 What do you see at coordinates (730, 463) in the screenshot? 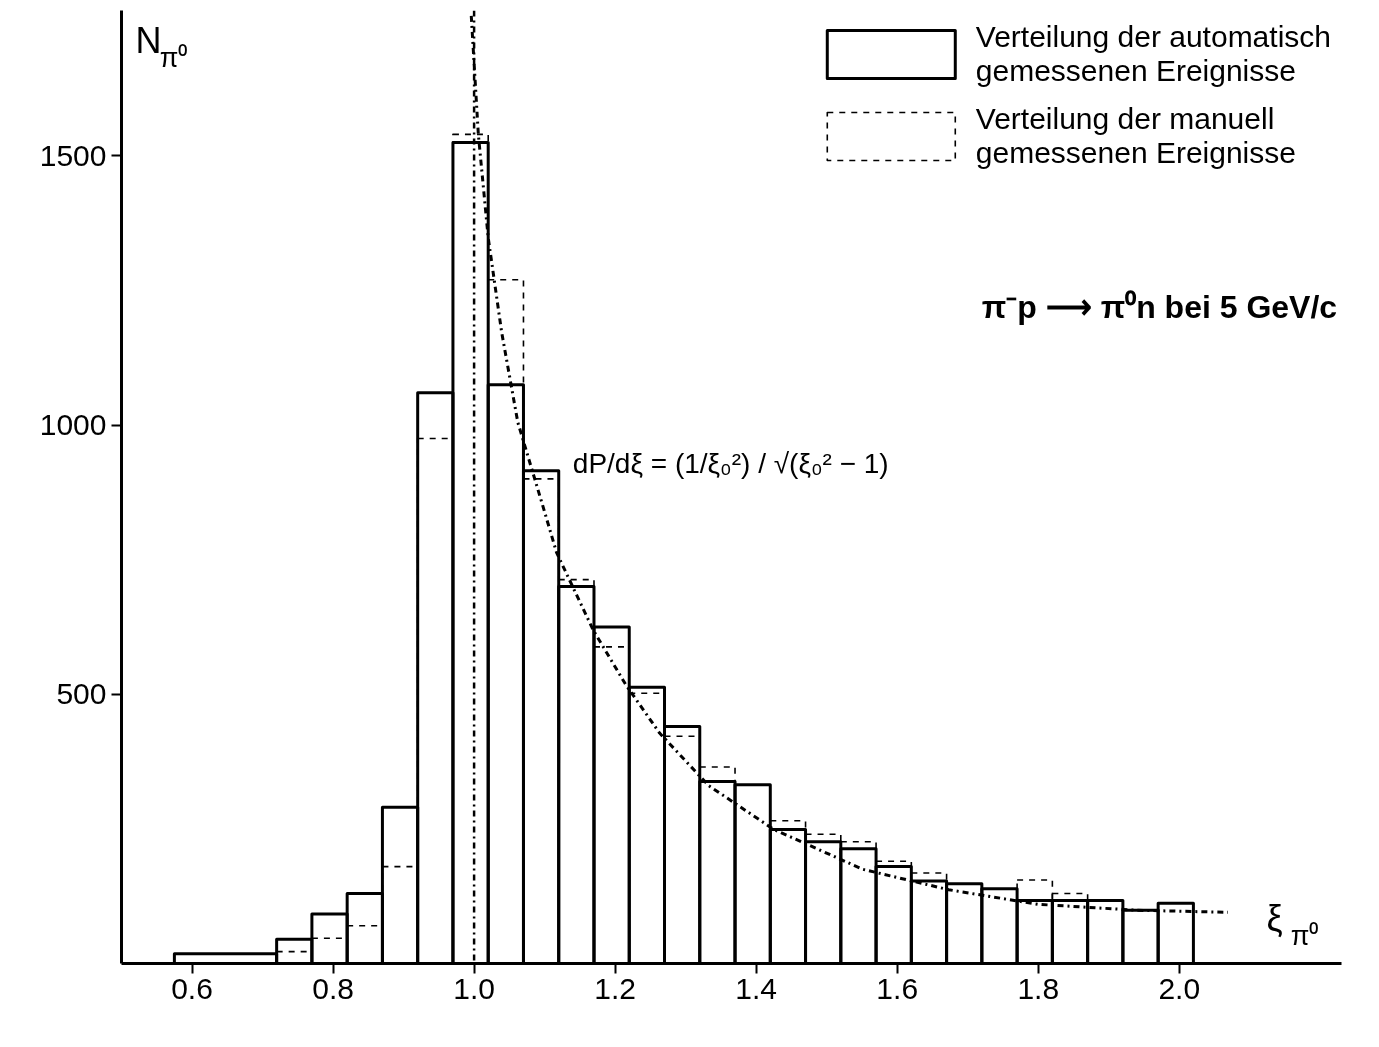
I see `annotation: dP/dξ = (1/ξ₀²) / √(ξ₀² − 1)` at bounding box center [730, 463].